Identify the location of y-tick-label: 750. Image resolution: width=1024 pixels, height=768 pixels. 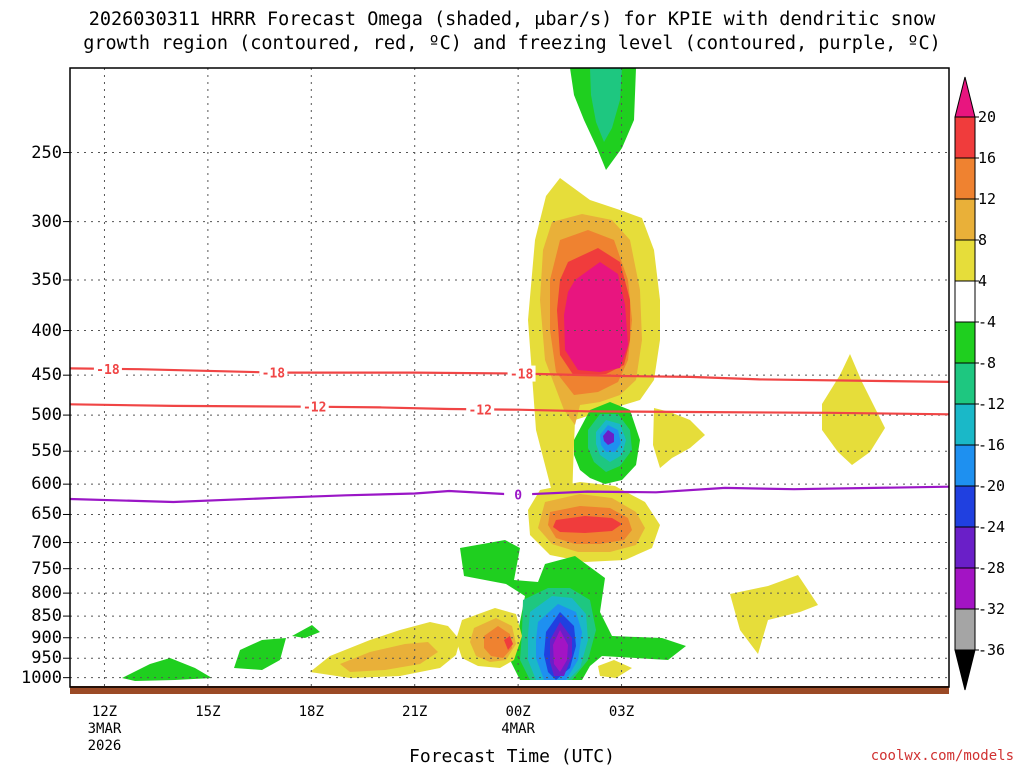
(46, 568).